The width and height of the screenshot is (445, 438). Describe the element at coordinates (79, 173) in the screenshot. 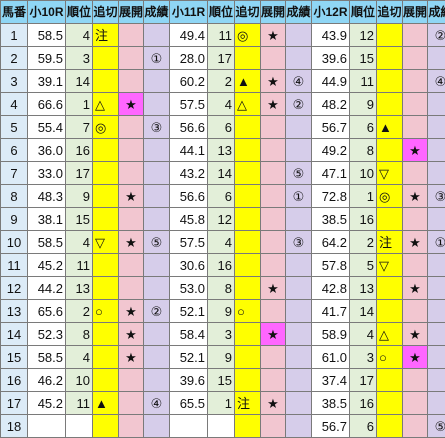

I see `r10-rank-cell: 17` at that location.